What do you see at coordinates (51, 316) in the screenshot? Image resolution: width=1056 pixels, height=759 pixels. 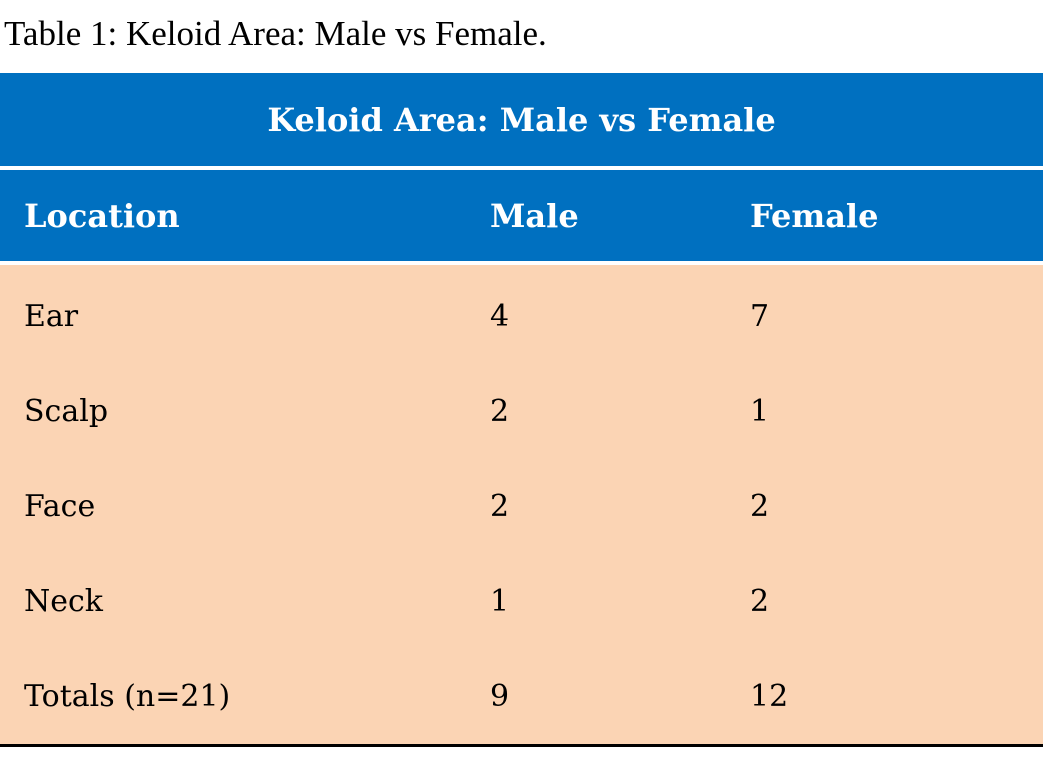 I see `cell-location: Ear` at bounding box center [51, 316].